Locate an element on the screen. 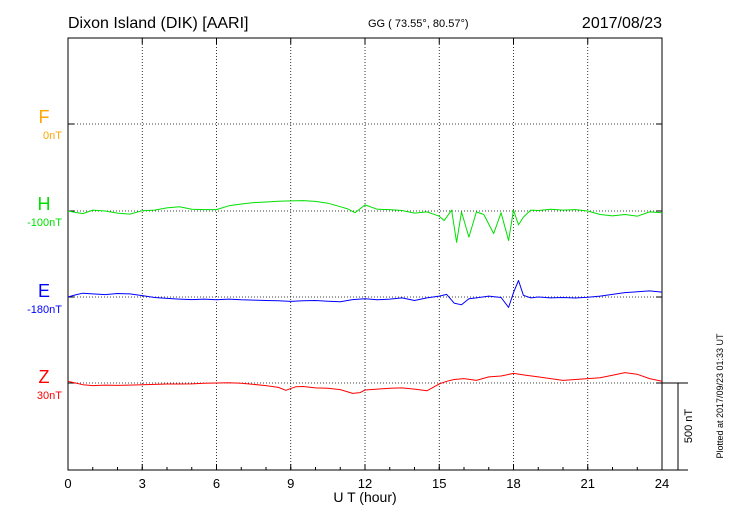 The image size is (730, 520). date-label: 2017/08/23 is located at coordinates (622, 23).